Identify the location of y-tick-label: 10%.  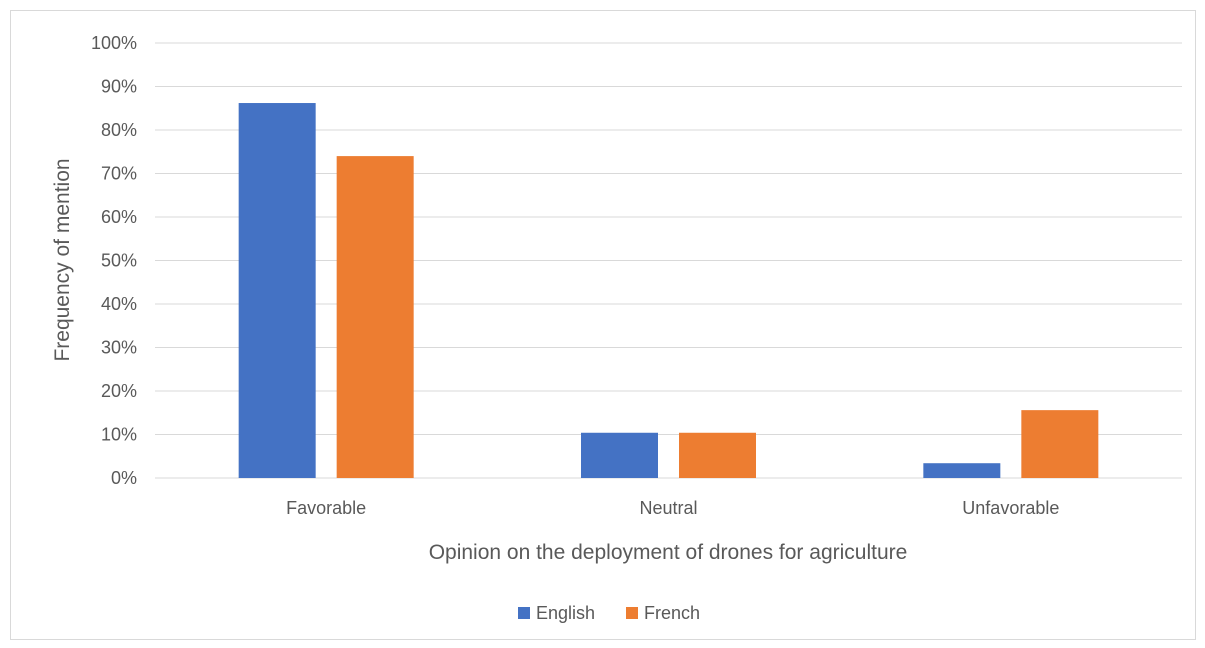
(119, 435).